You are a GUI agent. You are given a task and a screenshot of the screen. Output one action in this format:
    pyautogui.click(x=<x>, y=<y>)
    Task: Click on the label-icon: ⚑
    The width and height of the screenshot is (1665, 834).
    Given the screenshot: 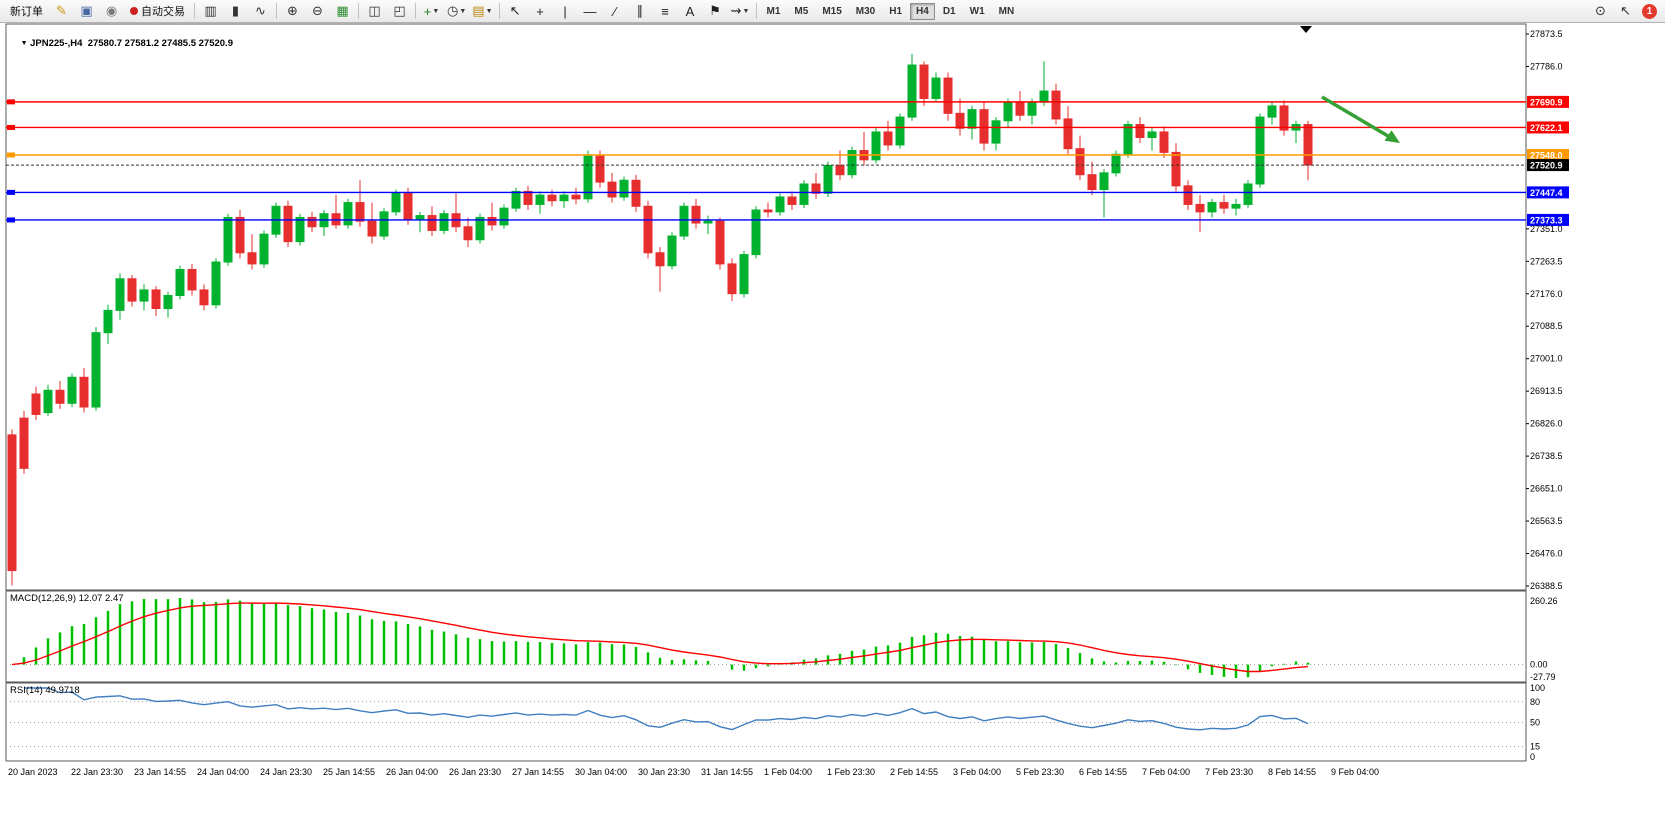 What is the action you would take?
    pyautogui.click(x=715, y=10)
    